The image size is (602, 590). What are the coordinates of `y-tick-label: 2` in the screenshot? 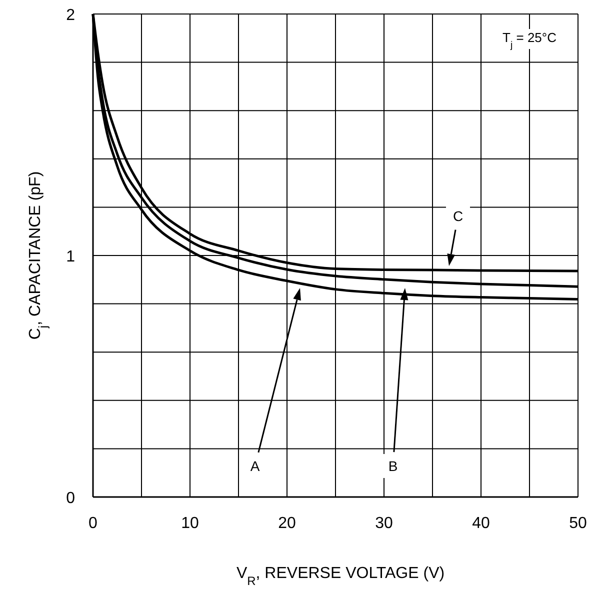 It's located at (71, 15).